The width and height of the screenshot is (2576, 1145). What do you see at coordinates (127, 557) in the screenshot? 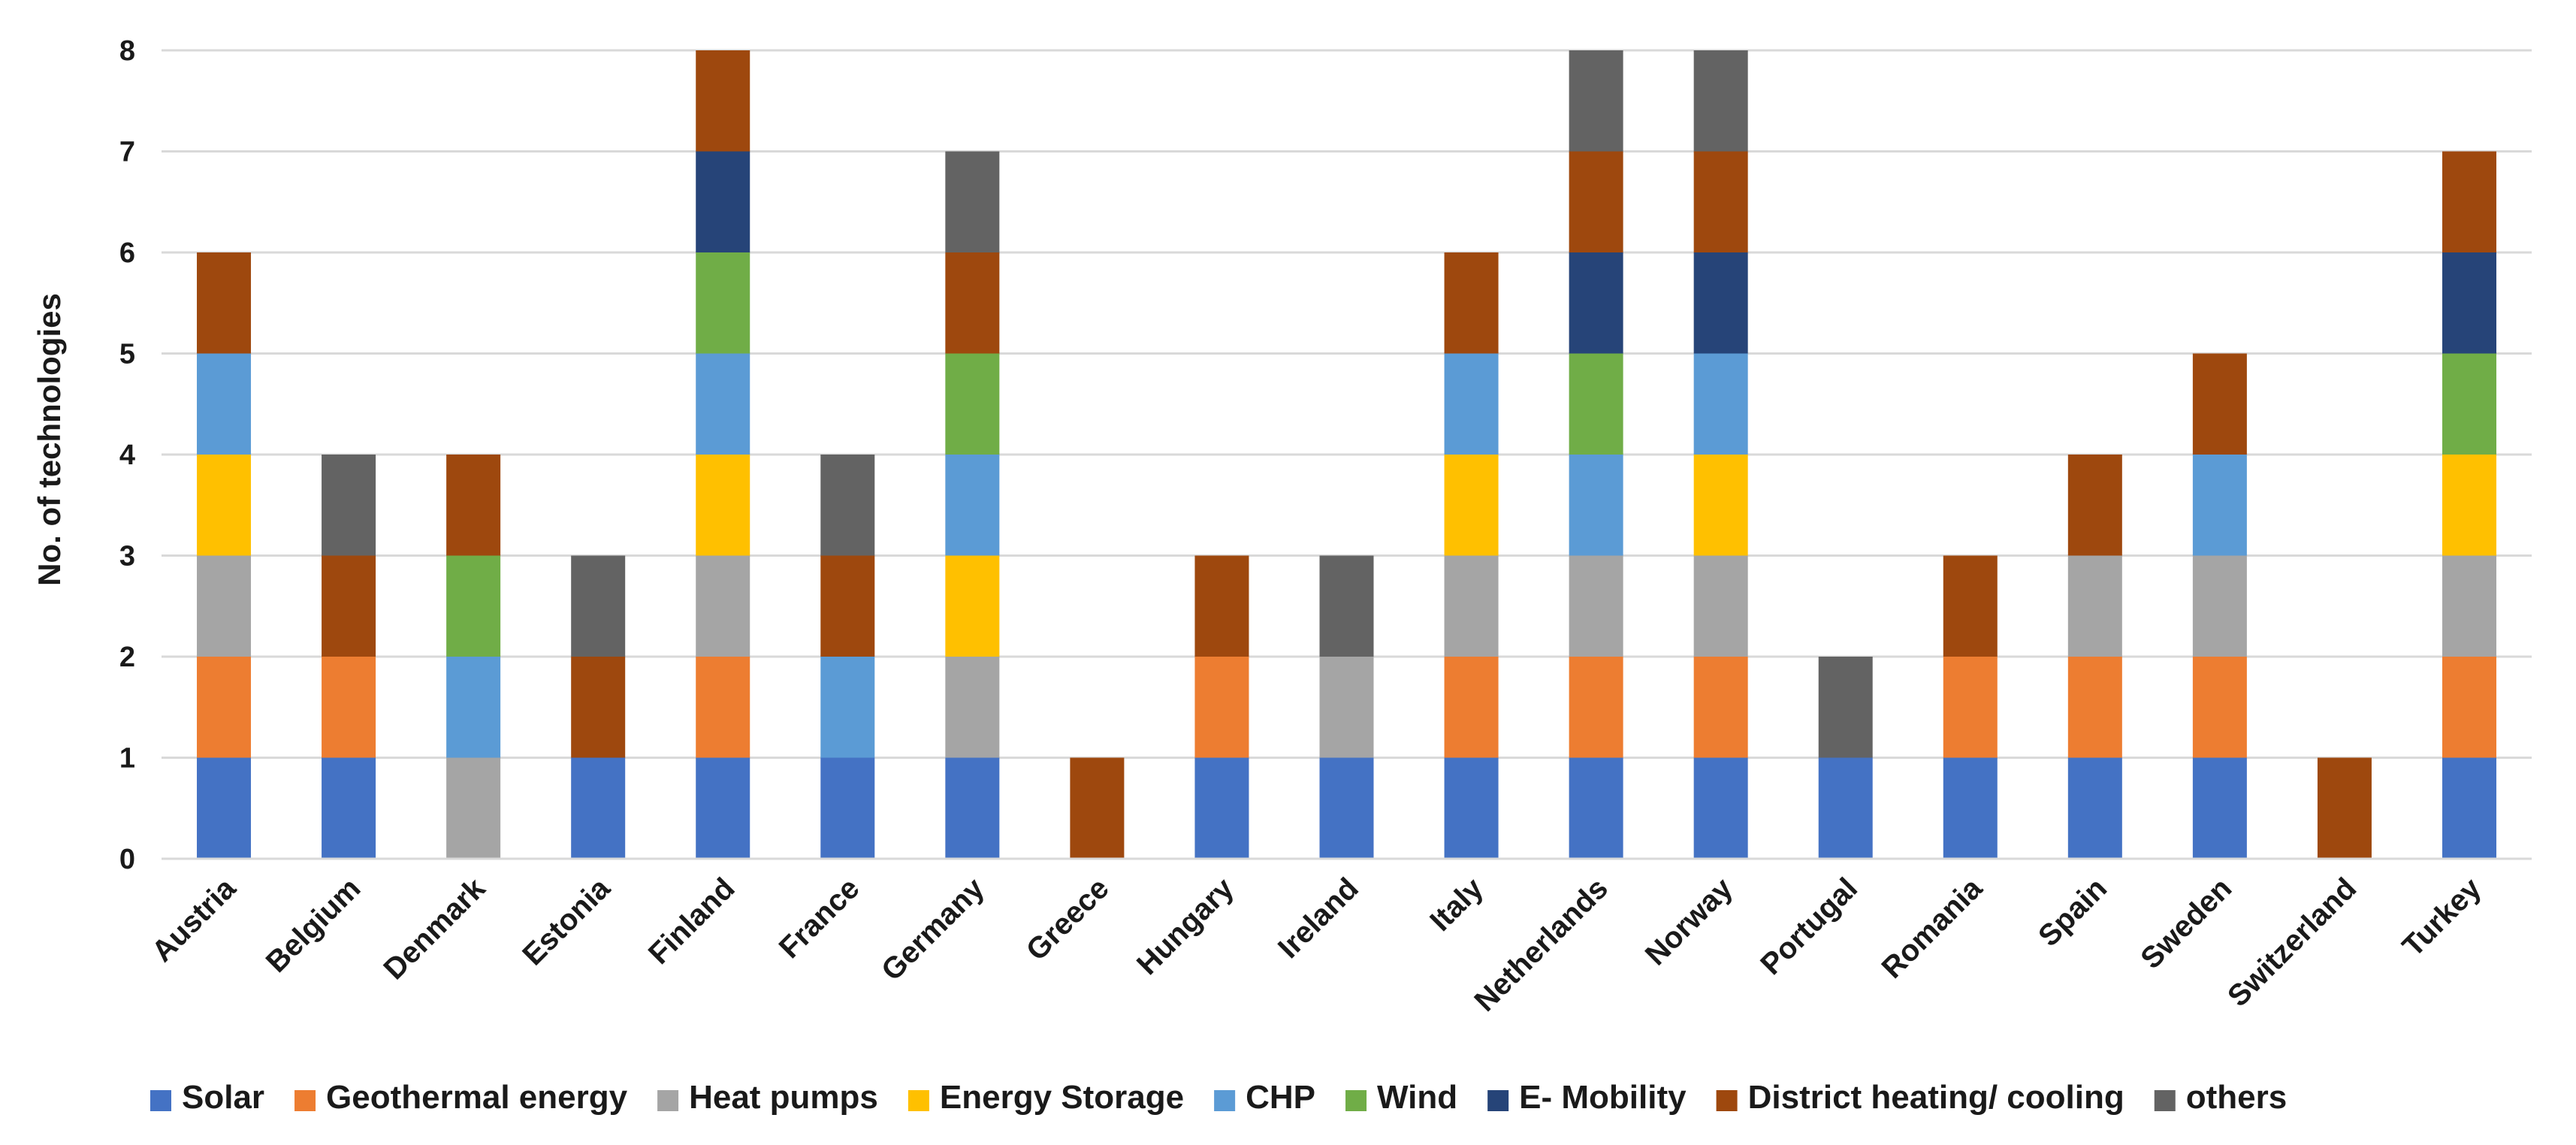
I see `y-tick-label: 3` at bounding box center [127, 557].